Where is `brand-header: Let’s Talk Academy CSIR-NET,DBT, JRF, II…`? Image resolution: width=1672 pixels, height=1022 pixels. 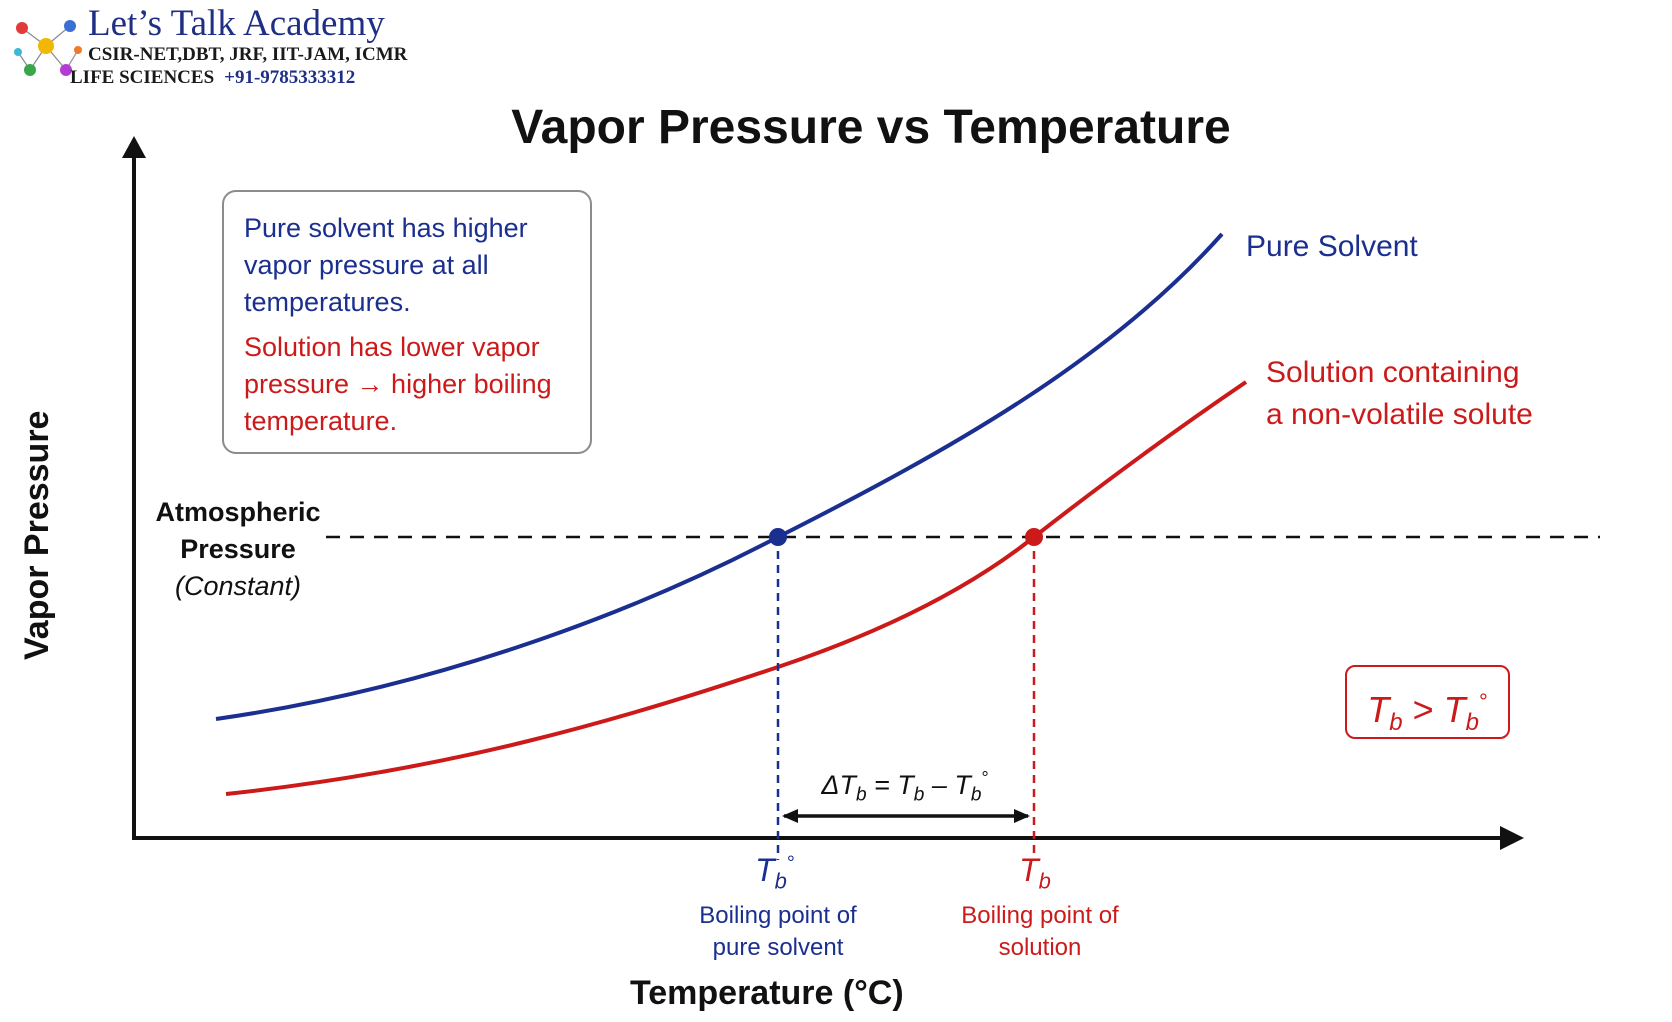
brand-header: Let’s Talk Academy CSIR-NET,DBT, JRF, II… is located at coordinates (225, 47).